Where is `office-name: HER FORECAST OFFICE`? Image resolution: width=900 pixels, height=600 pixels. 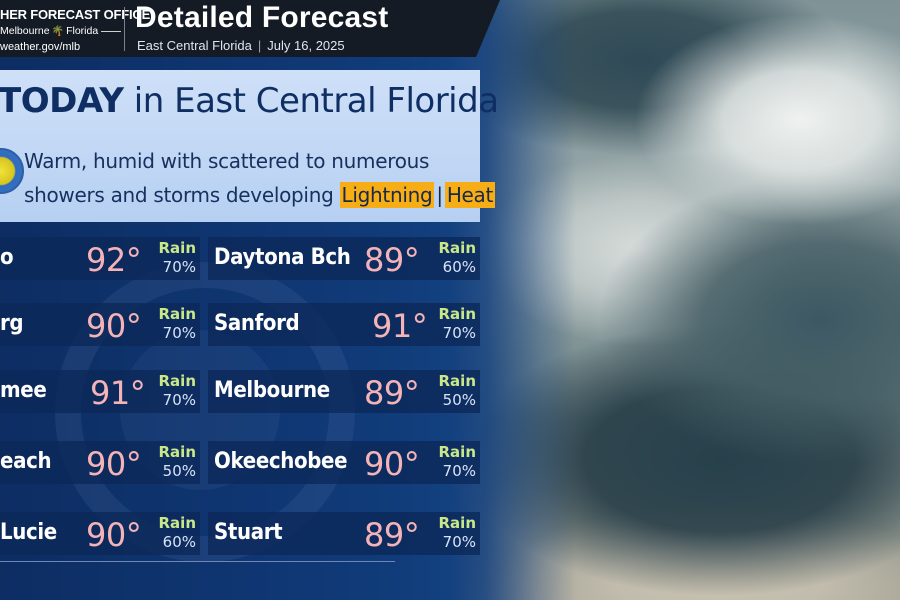 office-name: HER FORECAST OFFICE is located at coordinates (75, 14).